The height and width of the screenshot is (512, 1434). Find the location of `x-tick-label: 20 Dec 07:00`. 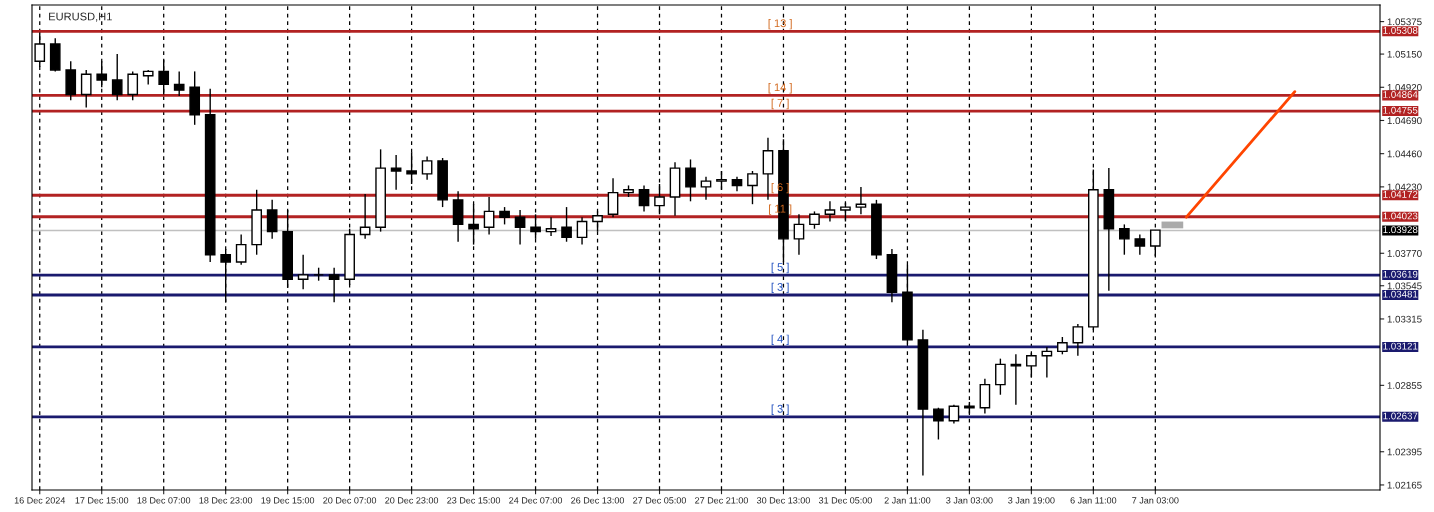

x-tick-label: 20 Dec 07:00 is located at coordinates (350, 500).